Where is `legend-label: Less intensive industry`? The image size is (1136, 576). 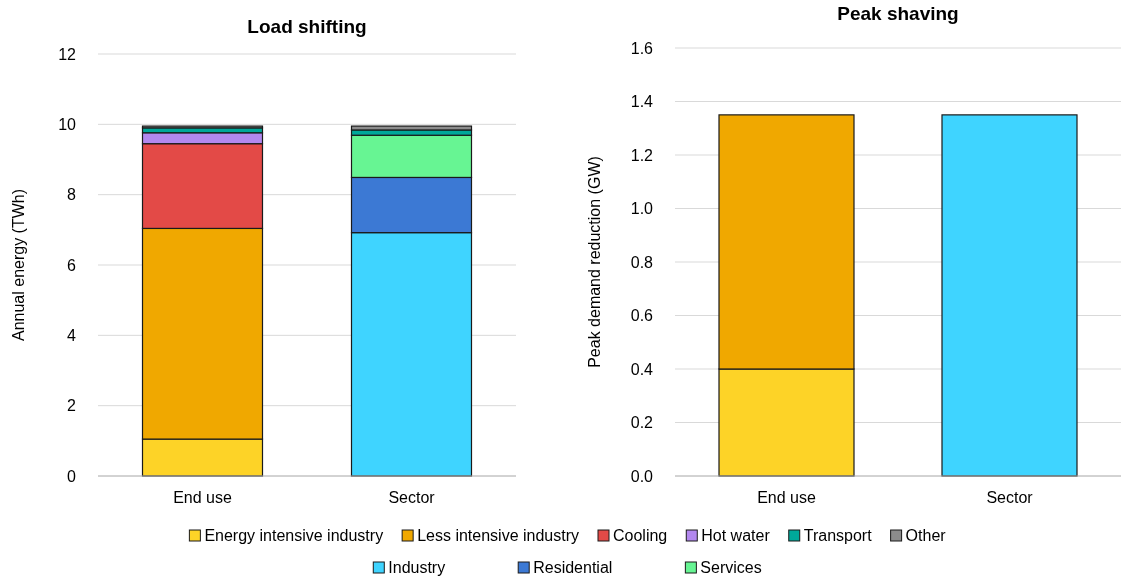 legend-label: Less intensive industry is located at coordinates (498, 535).